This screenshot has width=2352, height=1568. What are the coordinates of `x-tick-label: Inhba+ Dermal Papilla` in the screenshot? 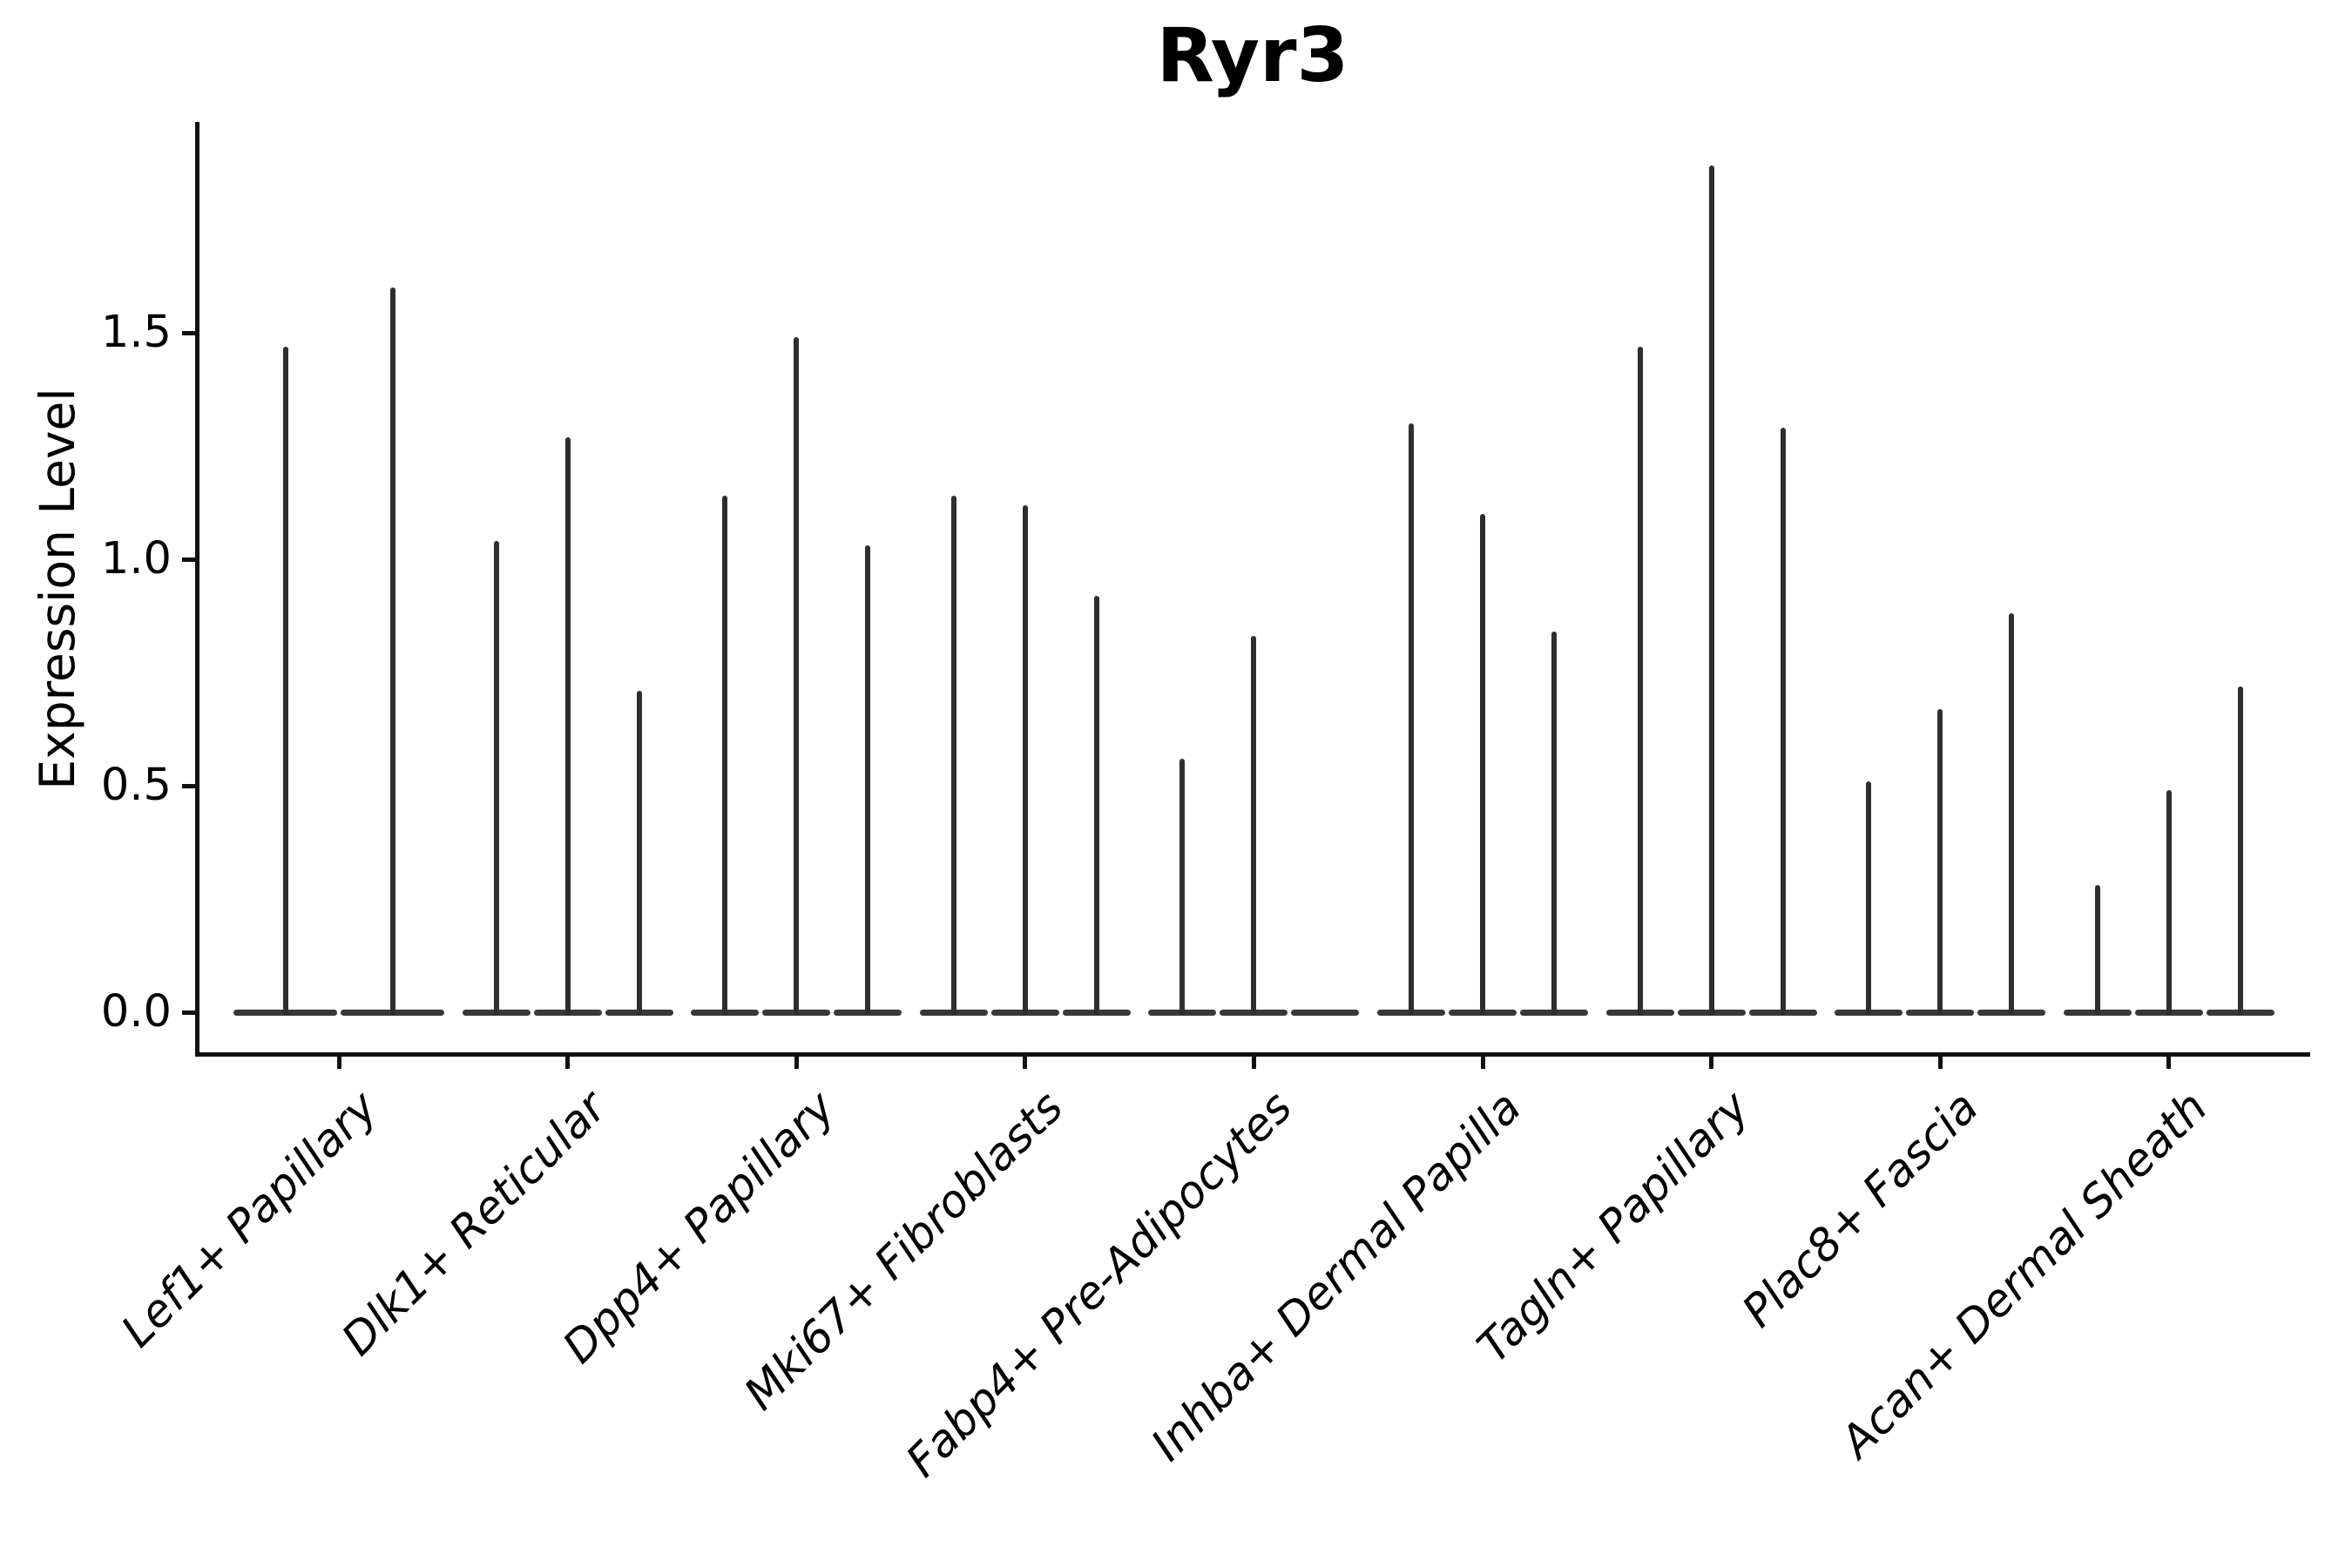 It's located at (1336, 1276).